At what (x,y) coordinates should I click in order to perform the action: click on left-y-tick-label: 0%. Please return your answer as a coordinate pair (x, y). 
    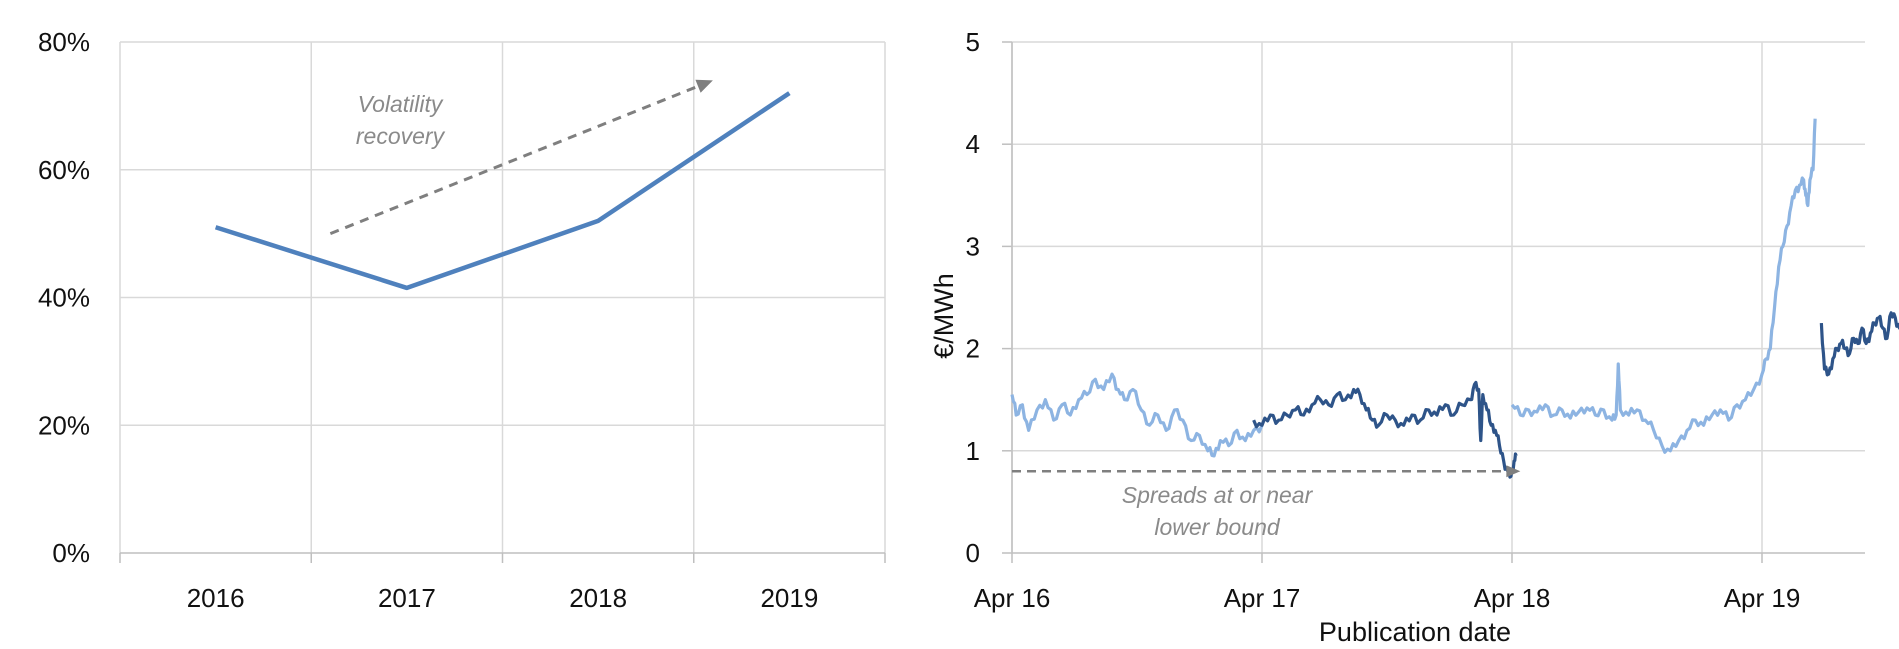
    Looking at the image, I should click on (71, 553).